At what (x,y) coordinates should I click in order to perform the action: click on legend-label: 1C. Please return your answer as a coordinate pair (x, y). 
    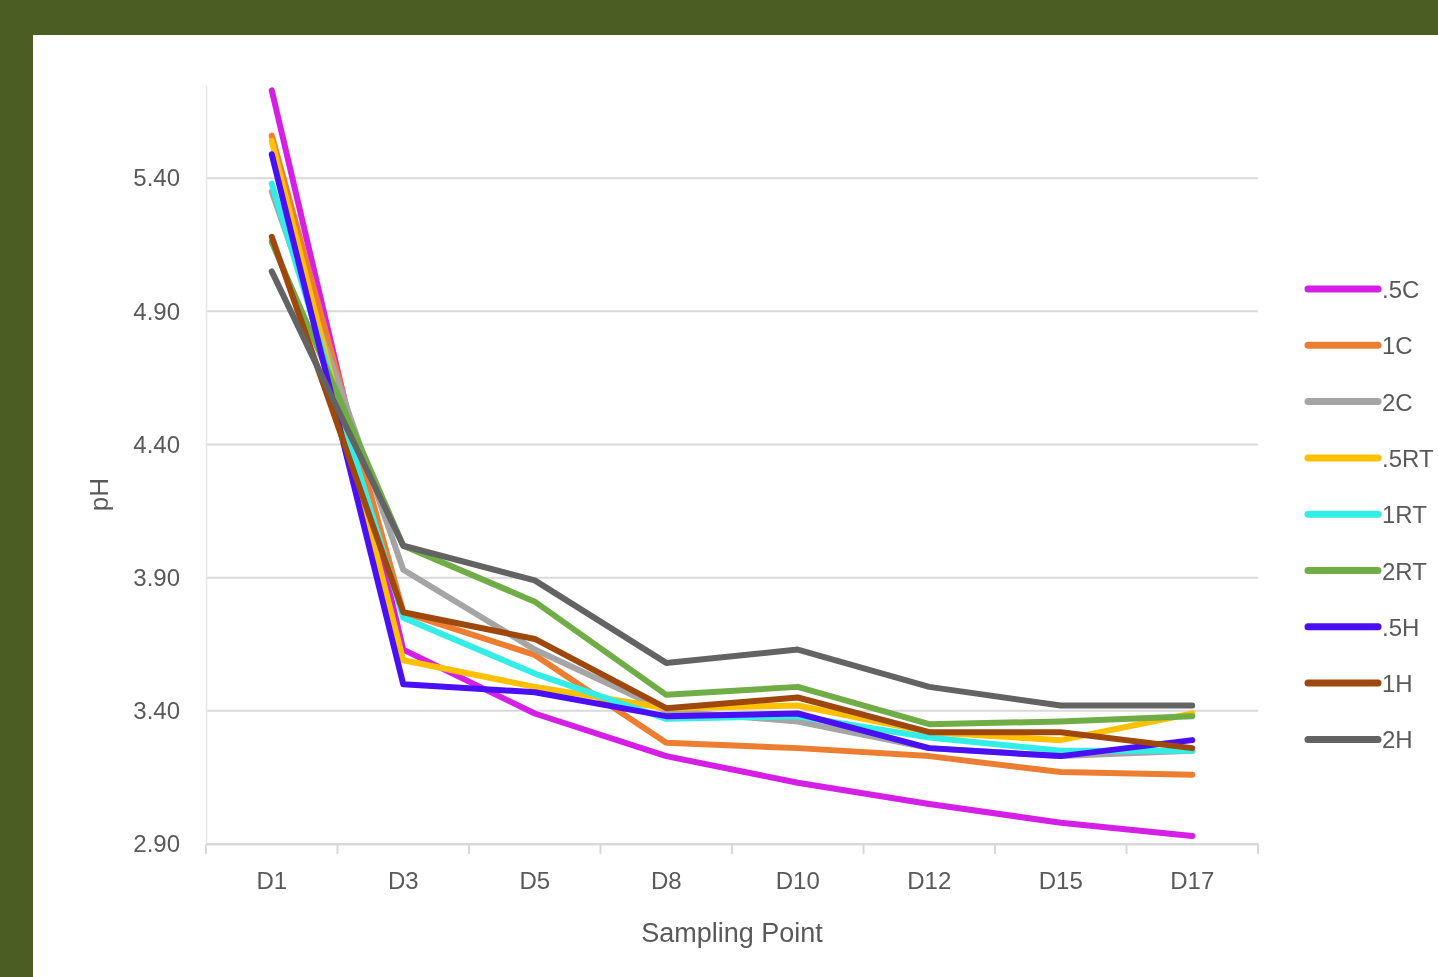
    Looking at the image, I should click on (1397, 346).